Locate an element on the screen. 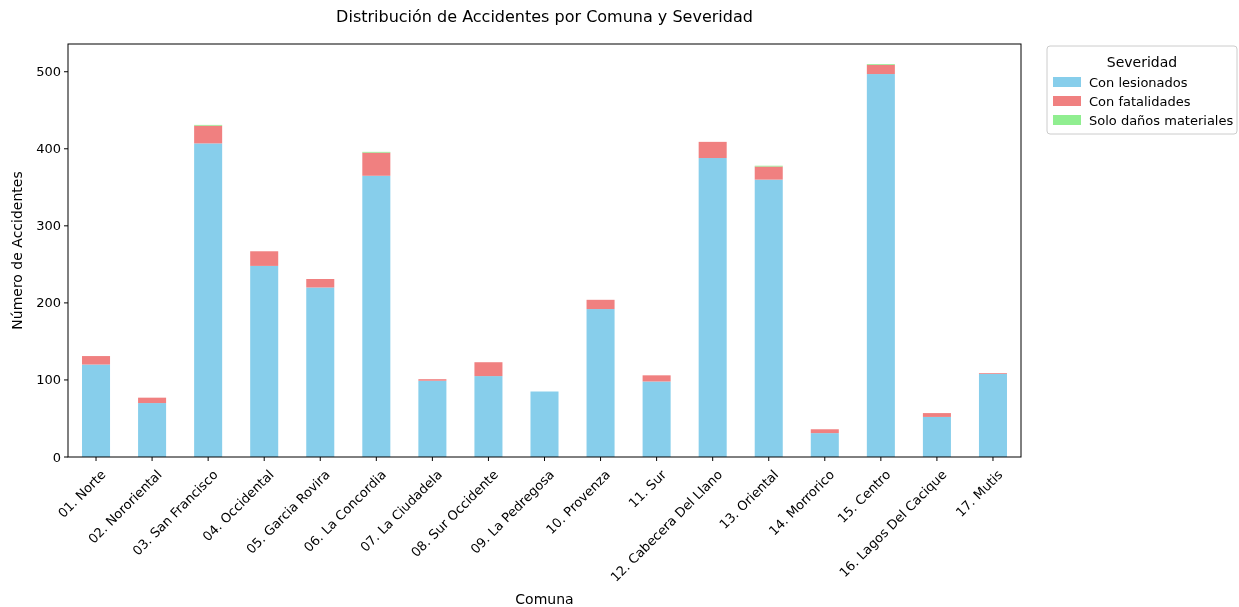 This screenshot has height=607, width=1239. legend-label: Solo daños materiales is located at coordinates (1161, 120).